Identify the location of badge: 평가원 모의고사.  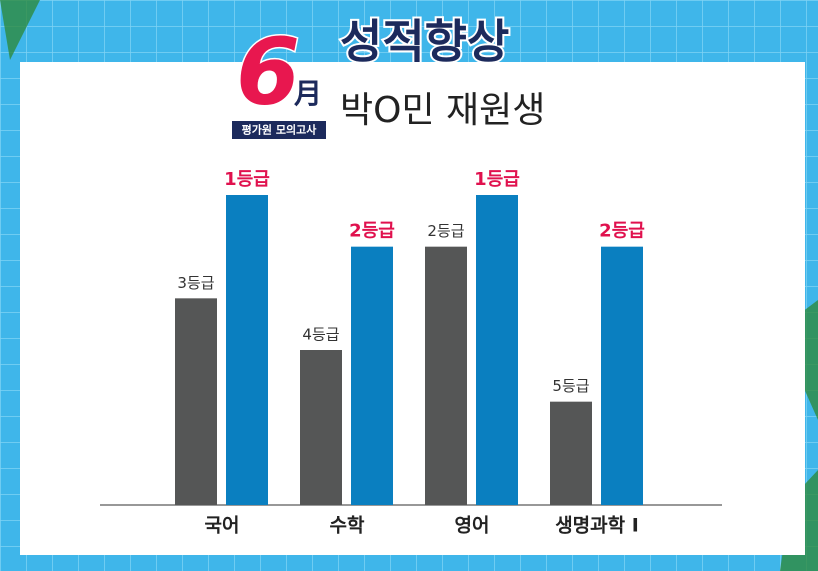
(280, 130).